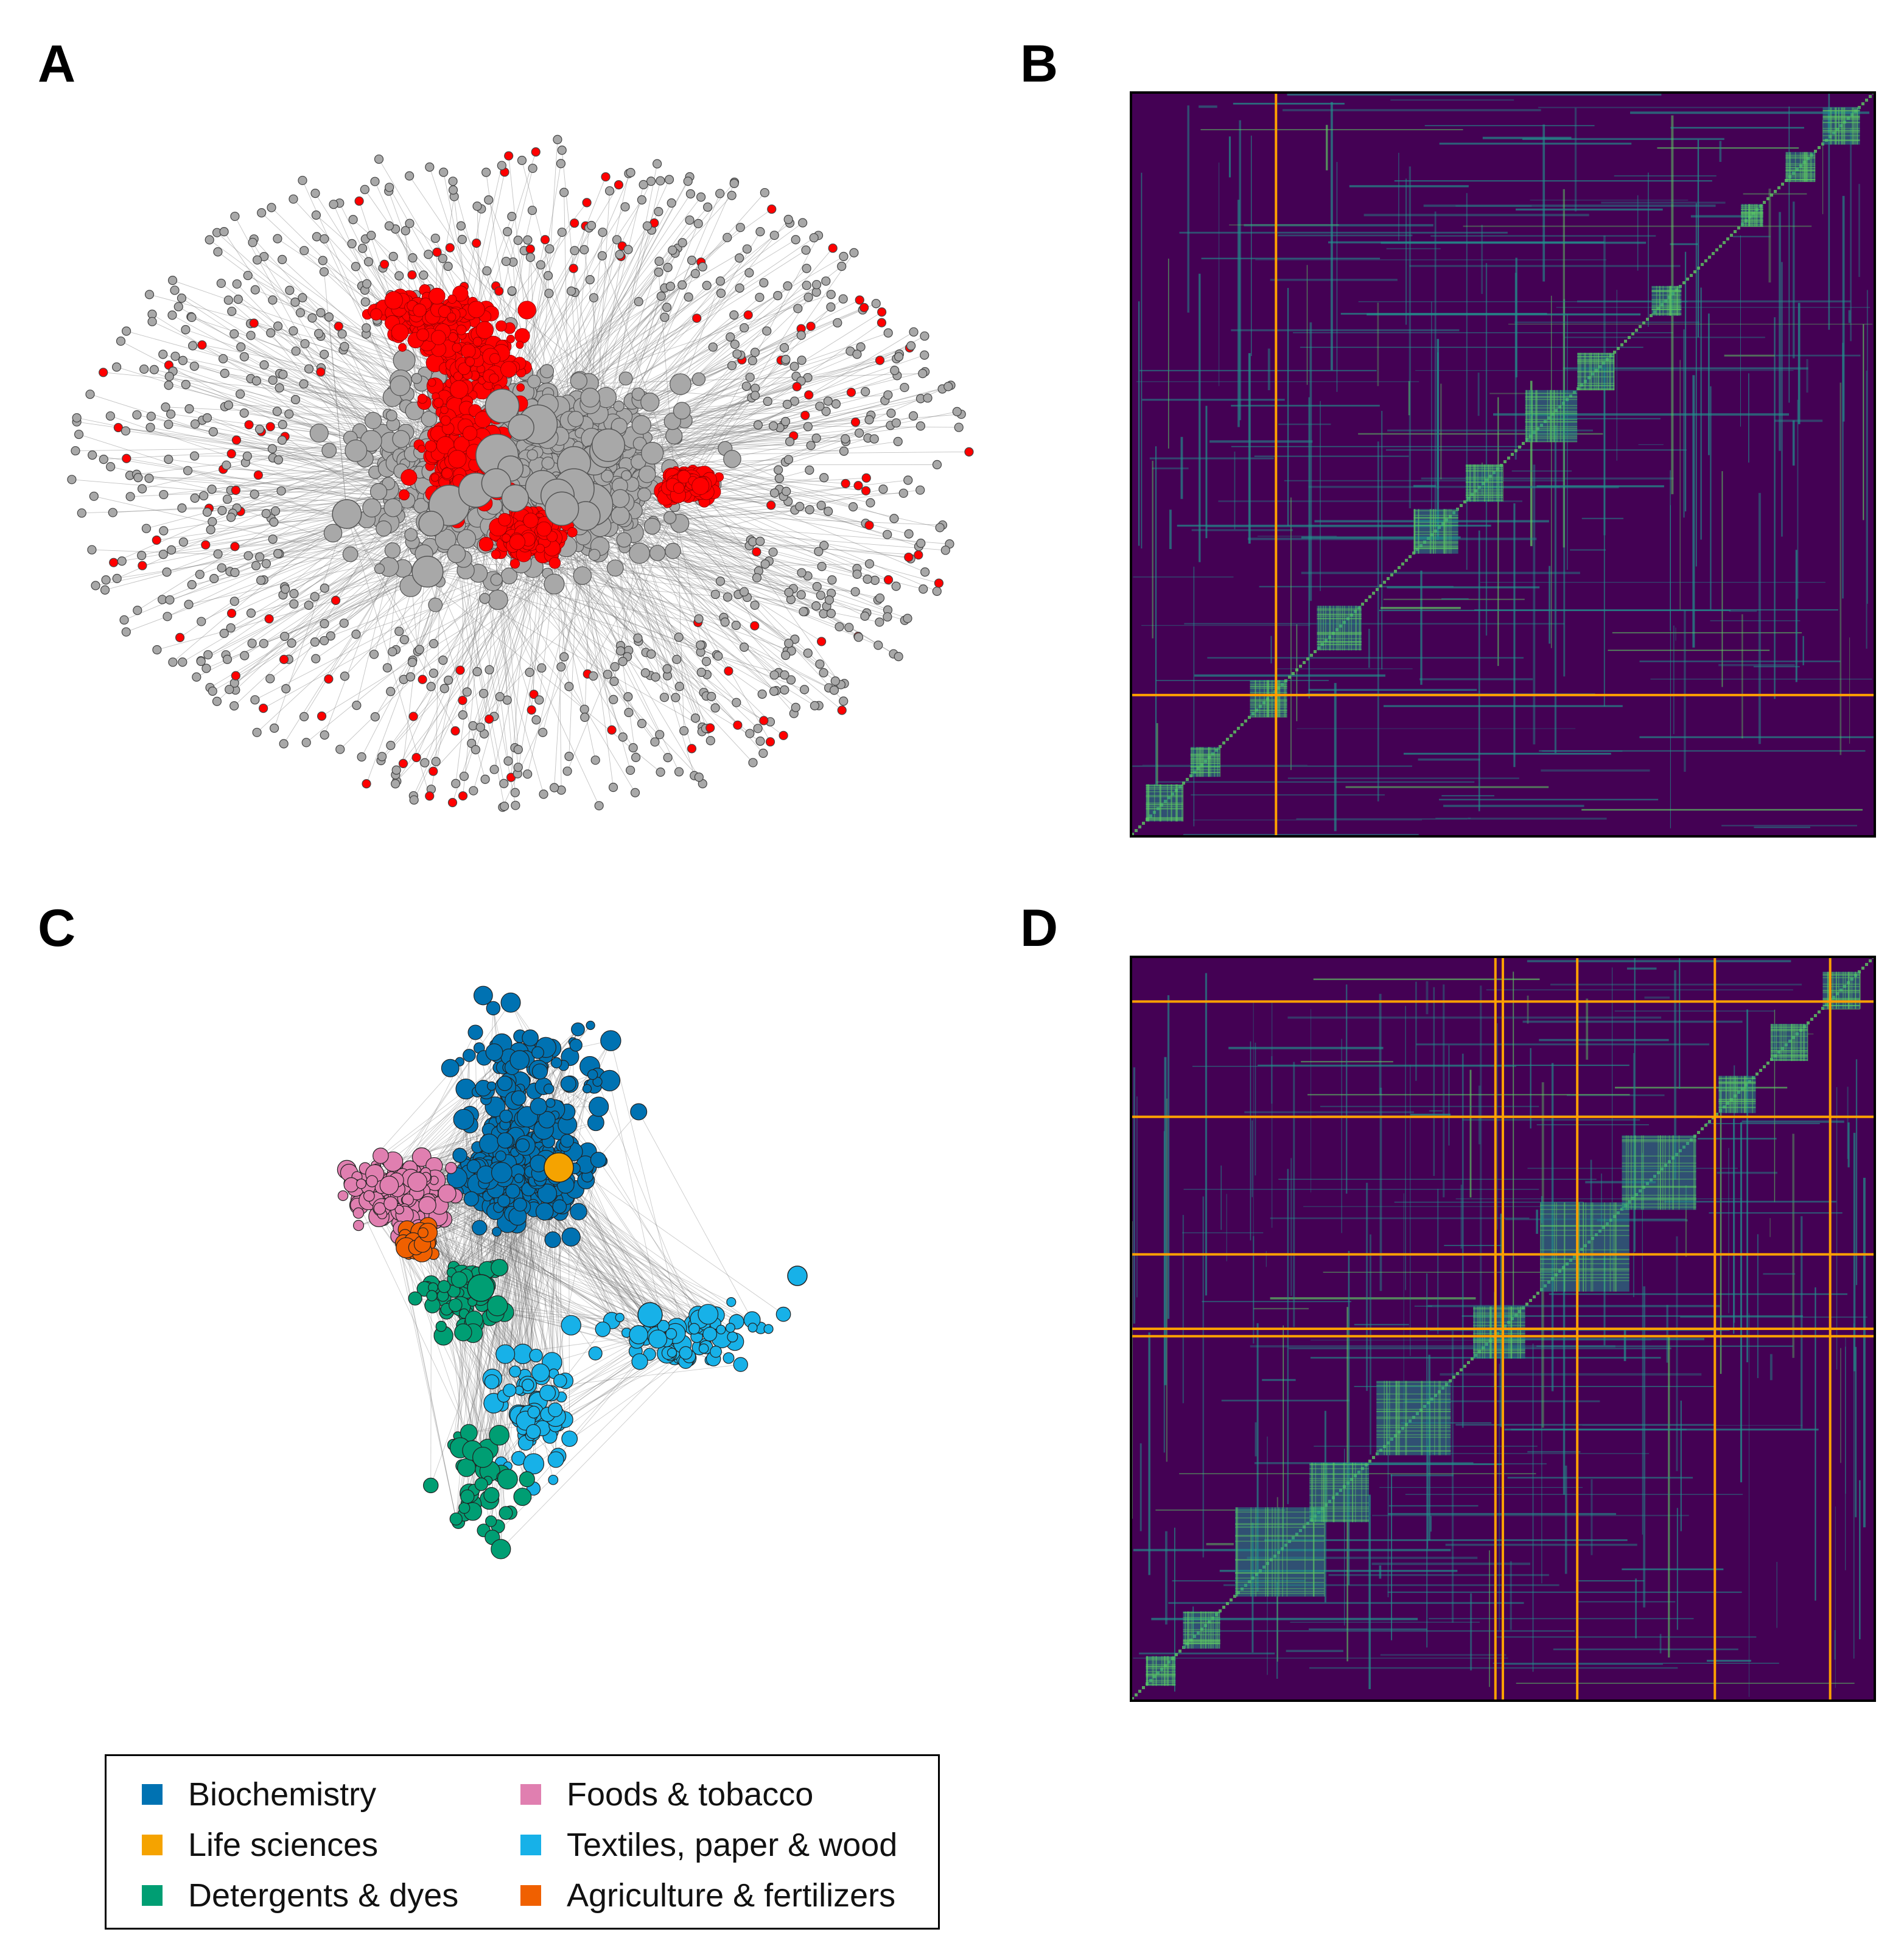  Describe the element at coordinates (1039, 64) in the screenshot. I see `panel-label-b: B` at that location.